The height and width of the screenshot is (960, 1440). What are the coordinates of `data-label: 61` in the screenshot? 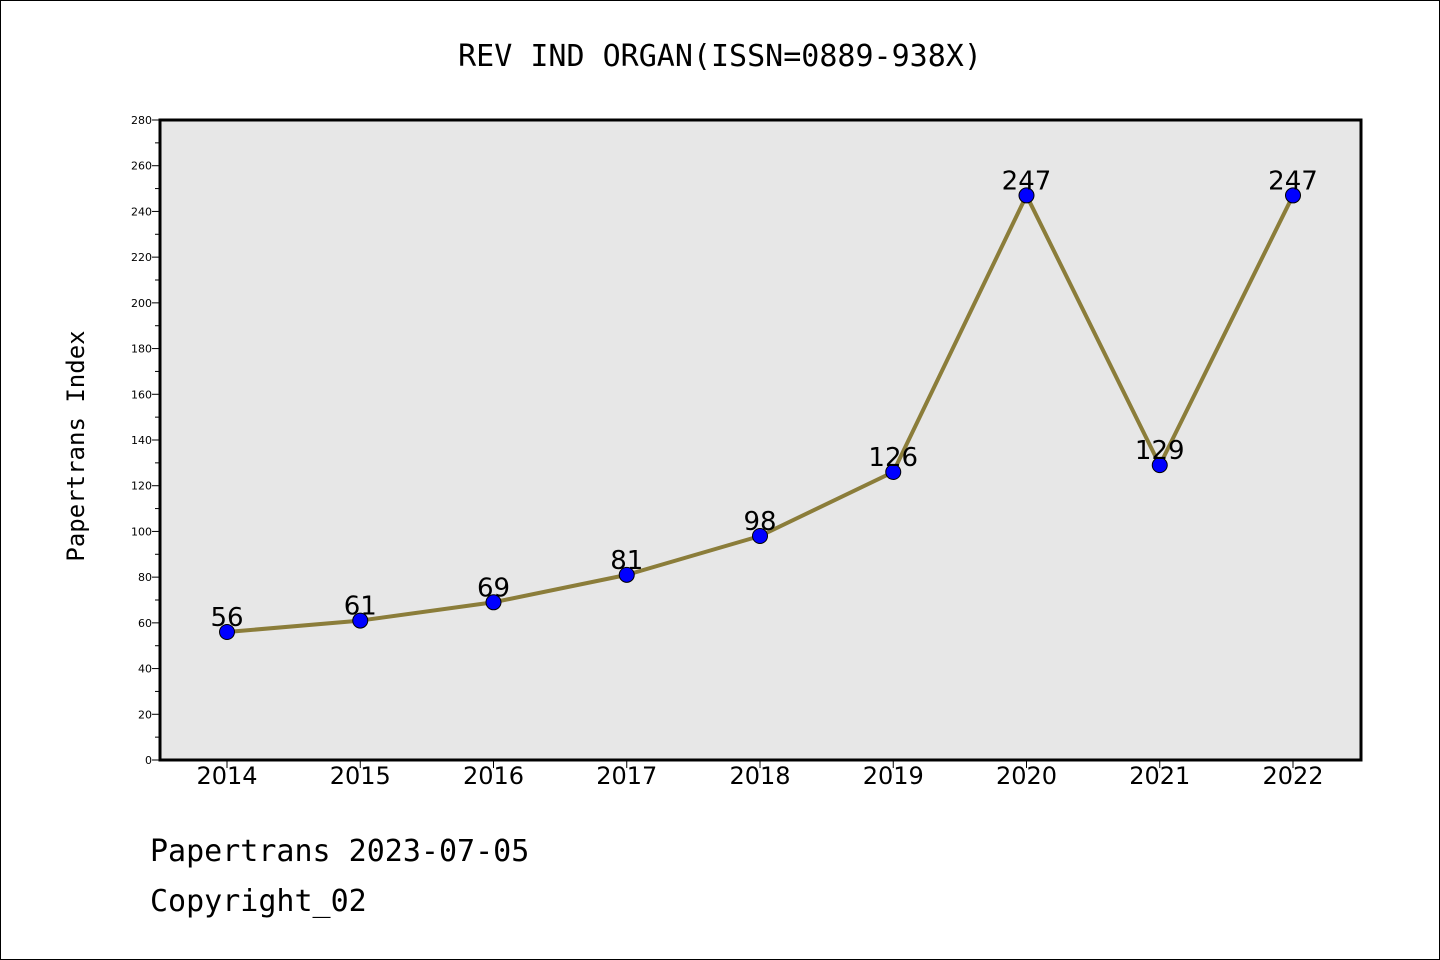 It's located at (360, 607).